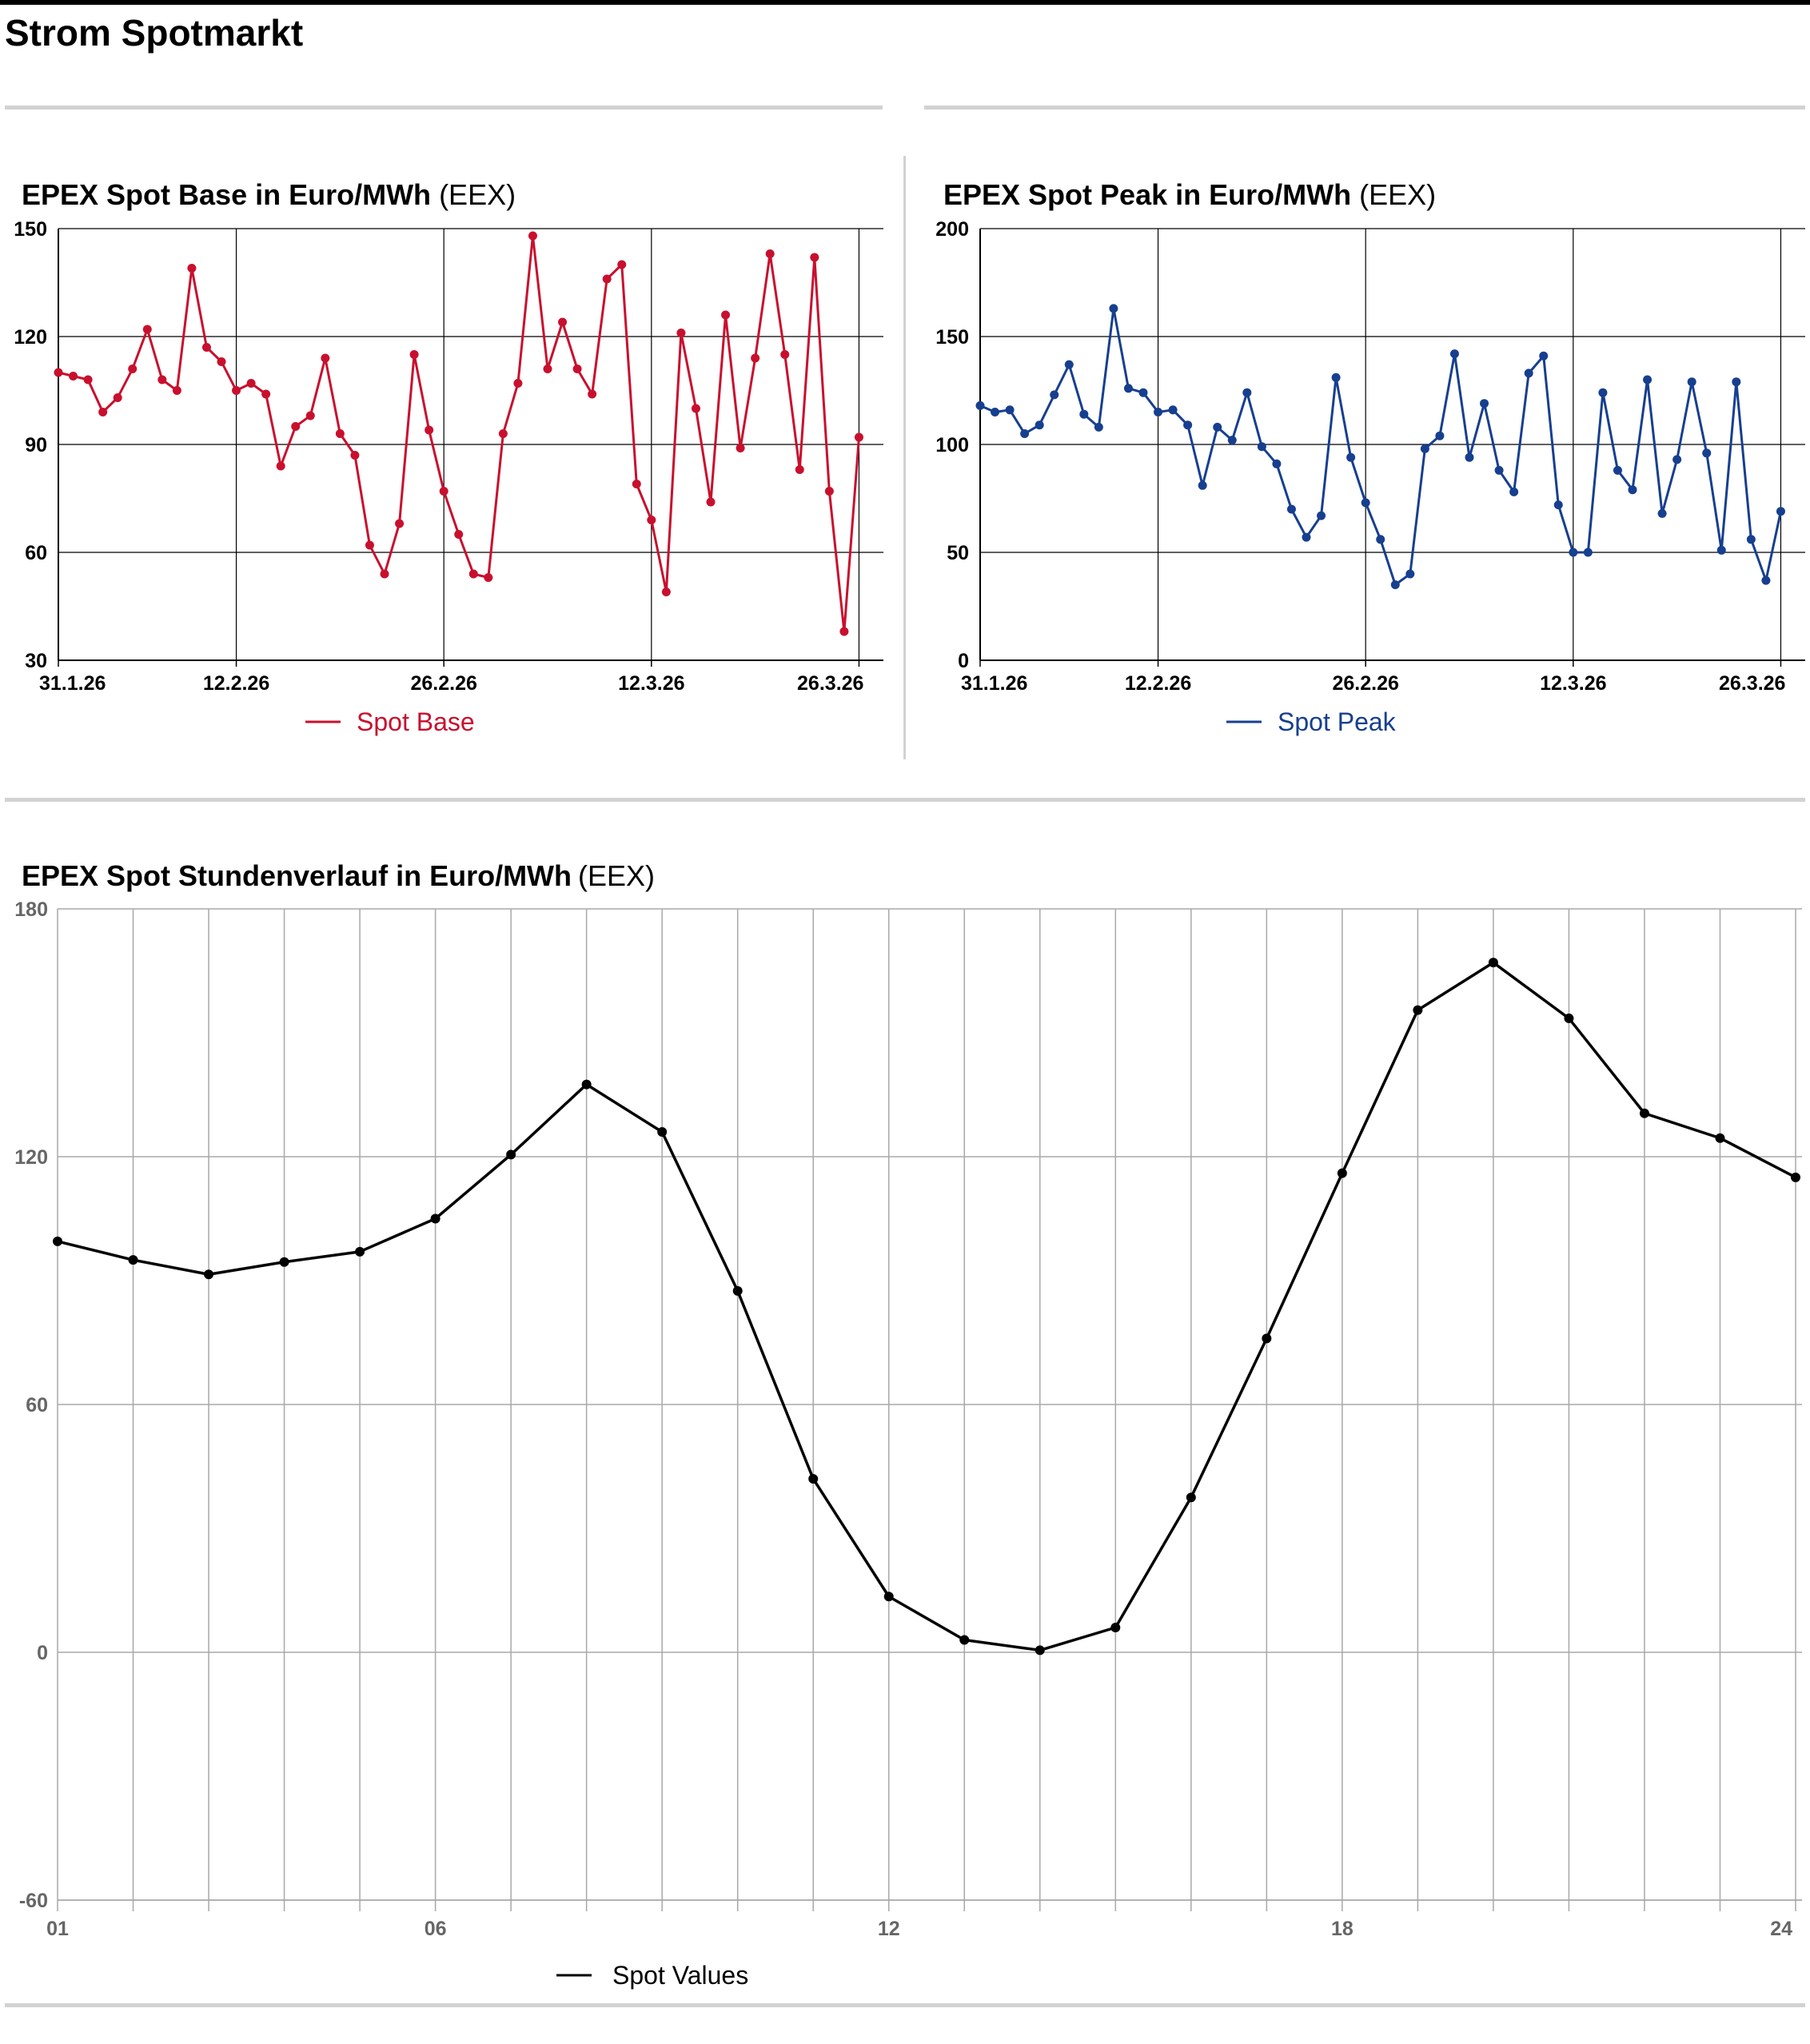 This screenshot has height=2044, width=1810. I want to click on peak-legend-label: Spot Peak, so click(1337, 721).